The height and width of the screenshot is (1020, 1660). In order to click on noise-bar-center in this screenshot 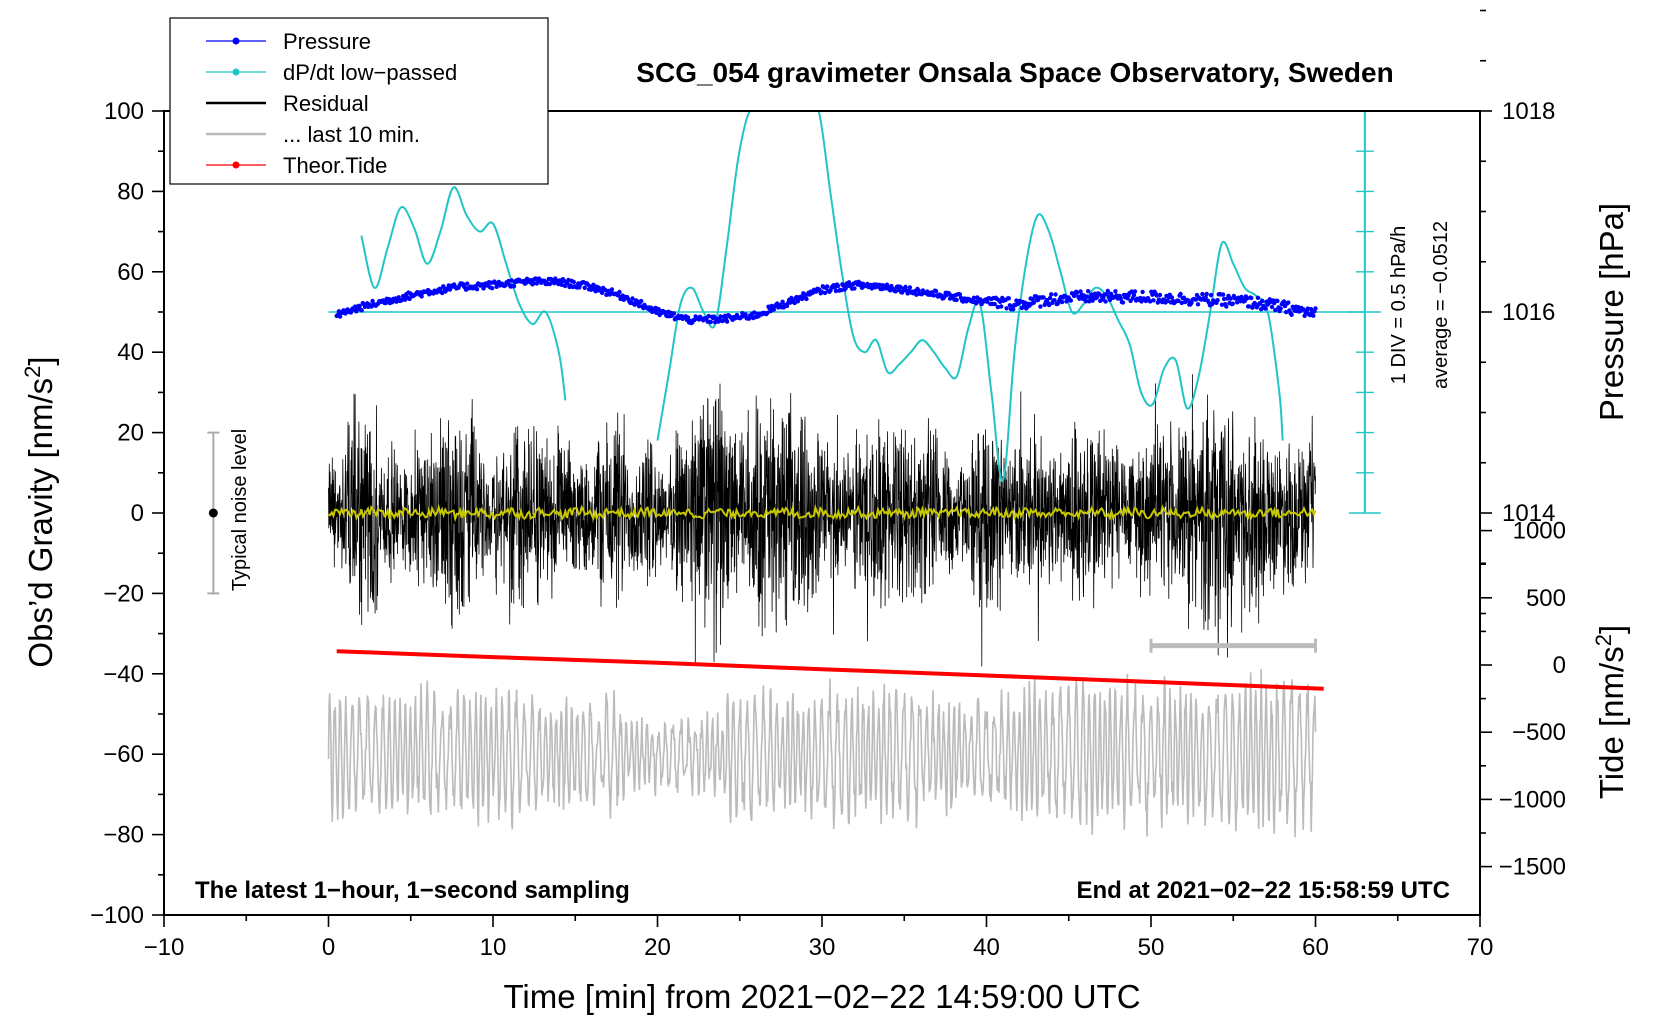, I will do `click(213, 513)`.